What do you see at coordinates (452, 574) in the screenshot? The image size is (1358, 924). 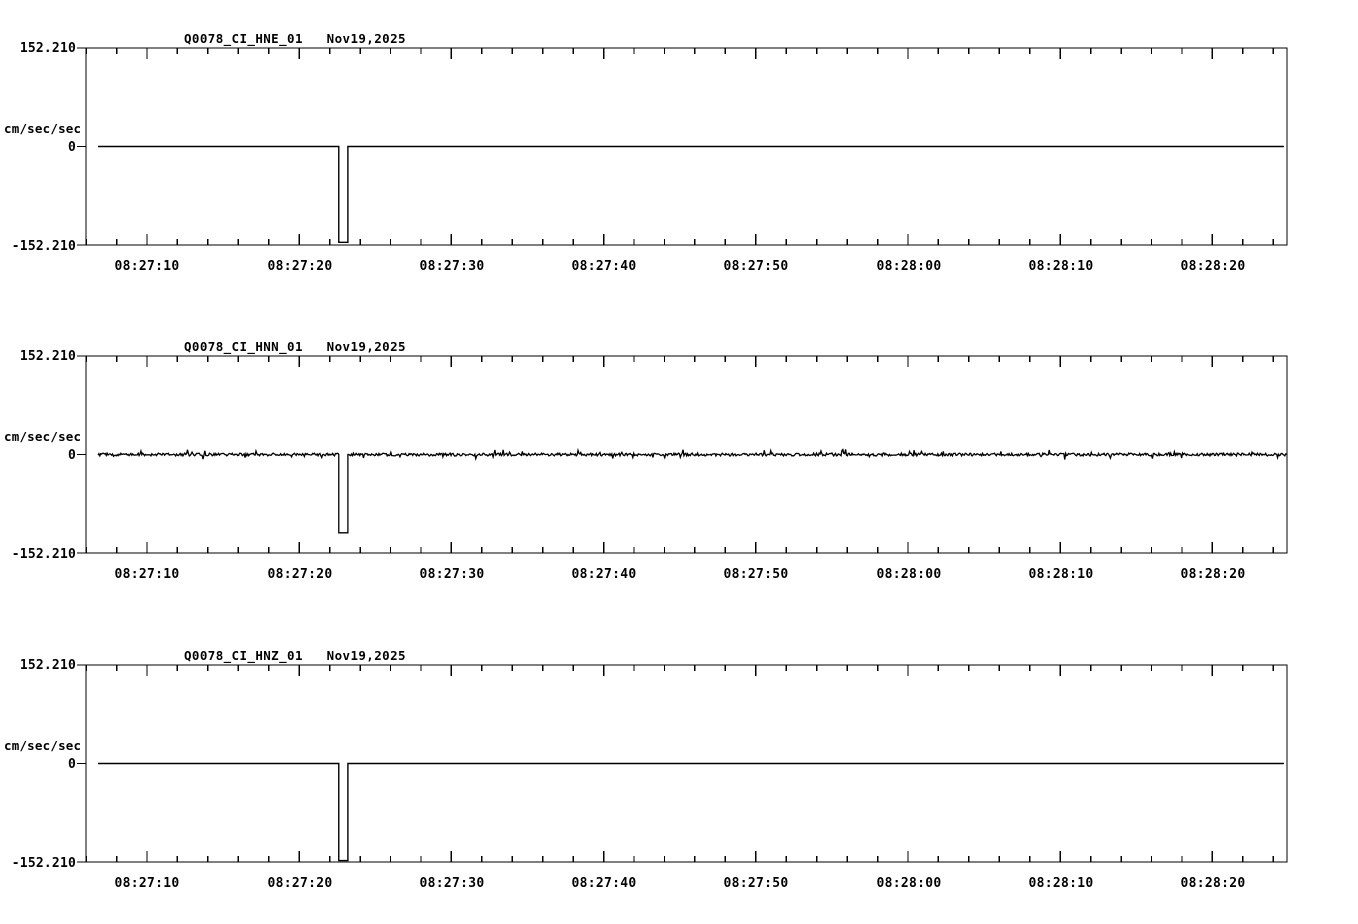 I see `x-tick-label-hnn-2: 08:27:30` at bounding box center [452, 574].